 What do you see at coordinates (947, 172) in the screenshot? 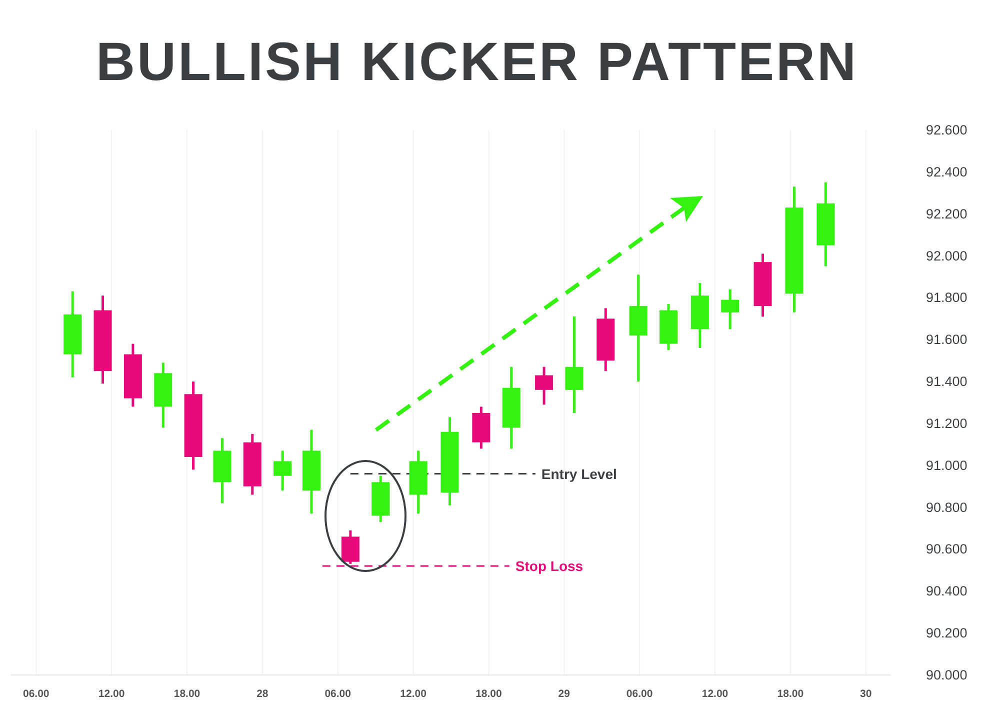
I see `y-tick-label: 92.400` at bounding box center [947, 172].